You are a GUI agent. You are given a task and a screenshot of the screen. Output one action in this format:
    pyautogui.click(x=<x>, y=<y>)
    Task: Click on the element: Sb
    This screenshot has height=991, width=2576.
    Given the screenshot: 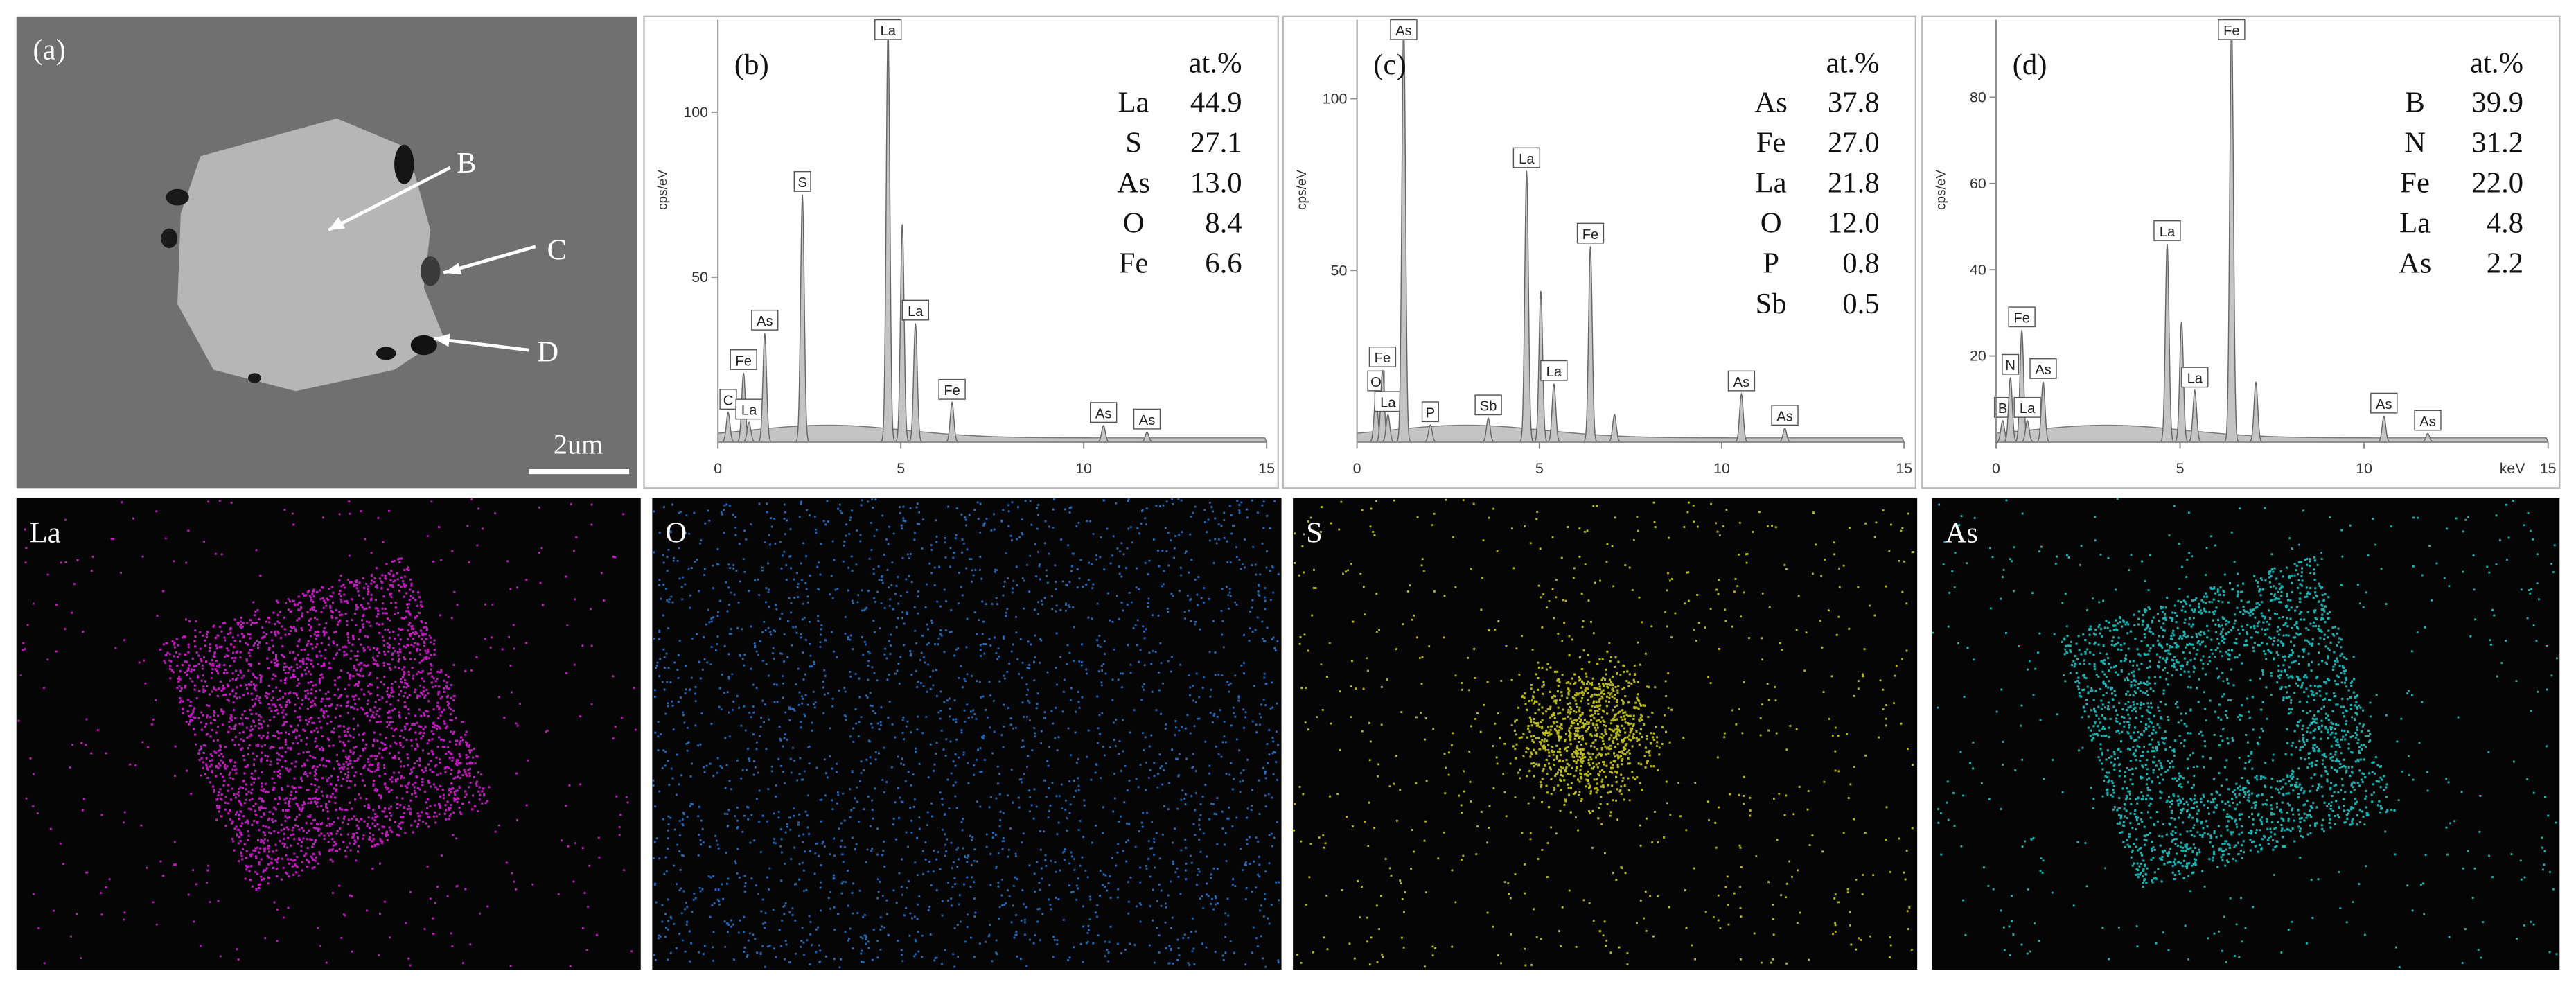 What is the action you would take?
    pyautogui.click(x=1772, y=304)
    